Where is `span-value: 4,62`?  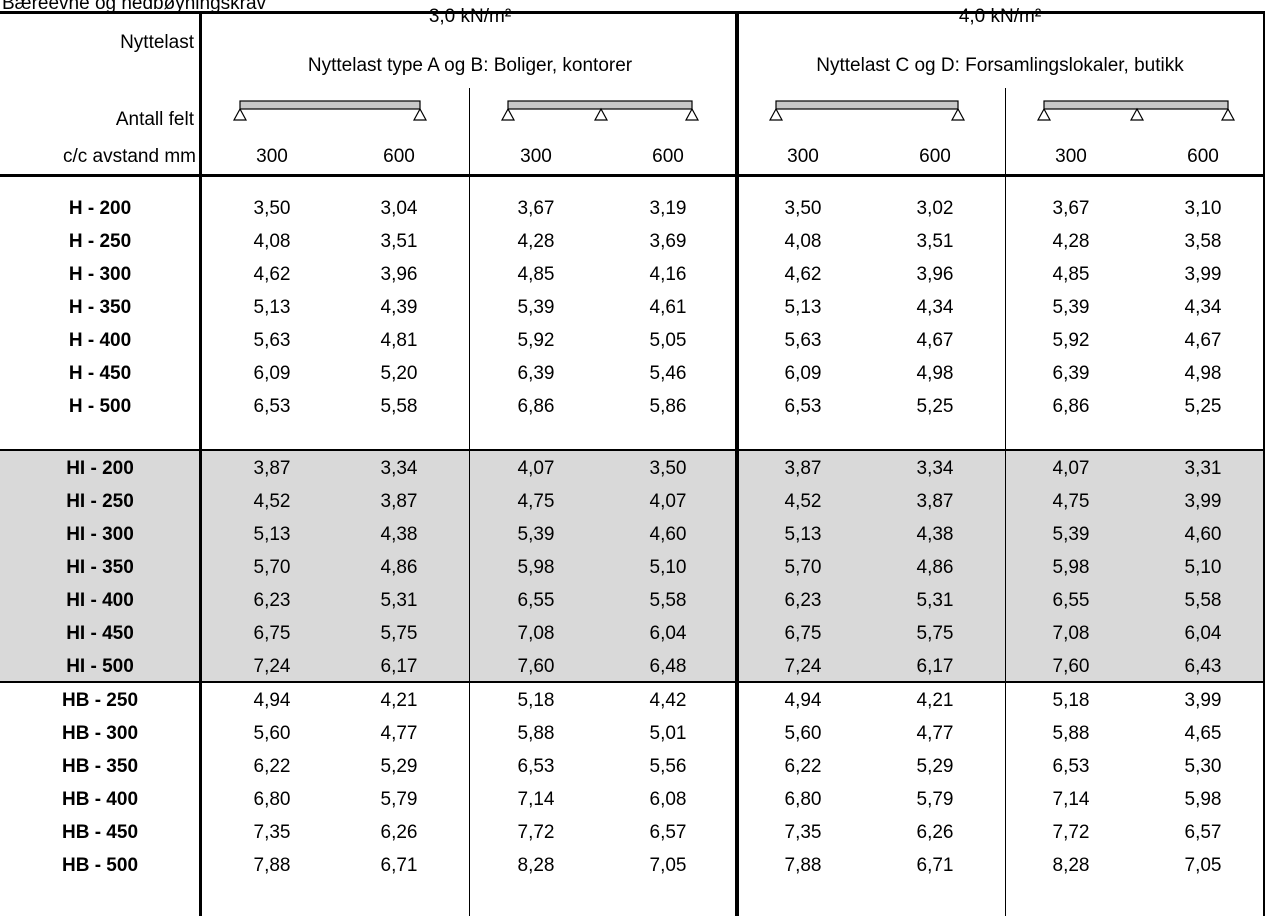 span-value: 4,62 is located at coordinates (803, 274).